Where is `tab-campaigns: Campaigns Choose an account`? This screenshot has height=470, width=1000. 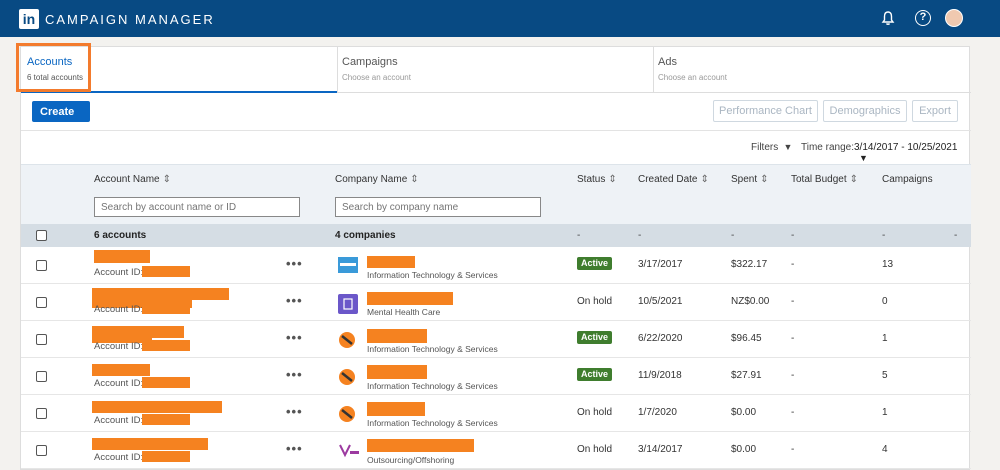
tab-campaigns: Campaigns Choose an account is located at coordinates (495, 70).